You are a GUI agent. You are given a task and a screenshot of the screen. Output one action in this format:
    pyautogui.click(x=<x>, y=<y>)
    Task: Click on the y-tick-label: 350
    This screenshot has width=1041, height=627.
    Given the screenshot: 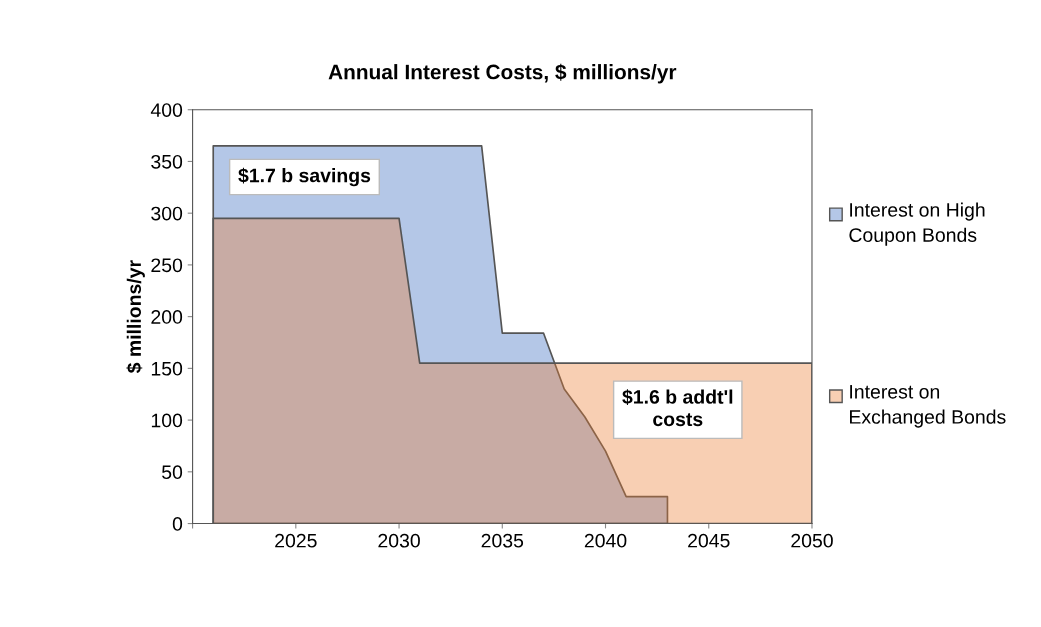 What is the action you would take?
    pyautogui.click(x=167, y=161)
    